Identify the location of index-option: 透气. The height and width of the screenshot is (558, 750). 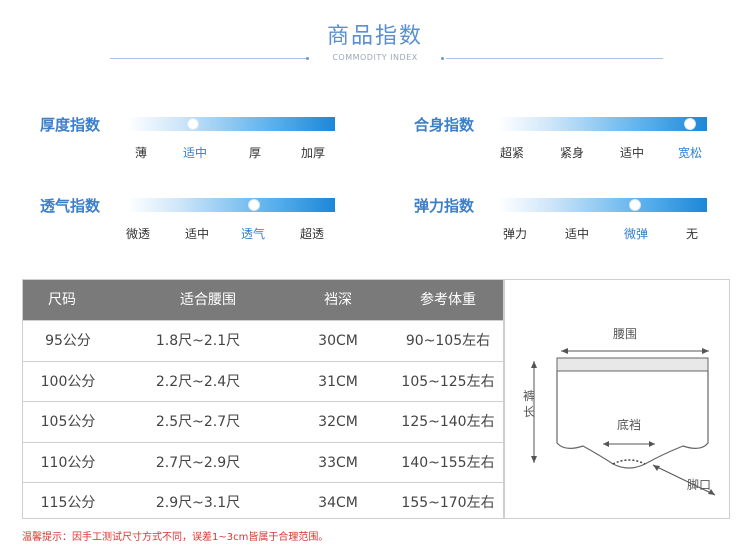
(252, 234).